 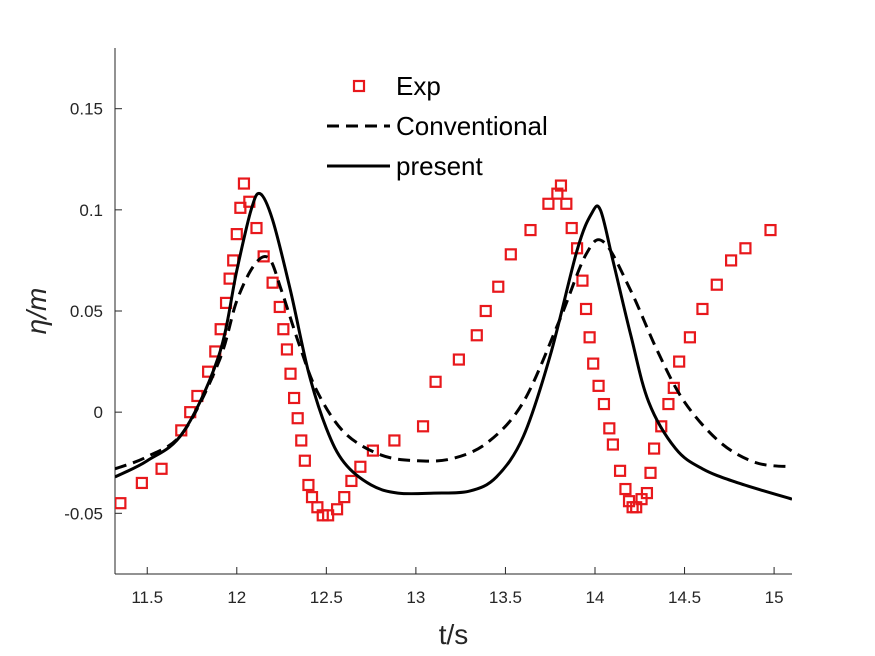 I want to click on y-tick-label: 0.15, so click(x=86, y=109).